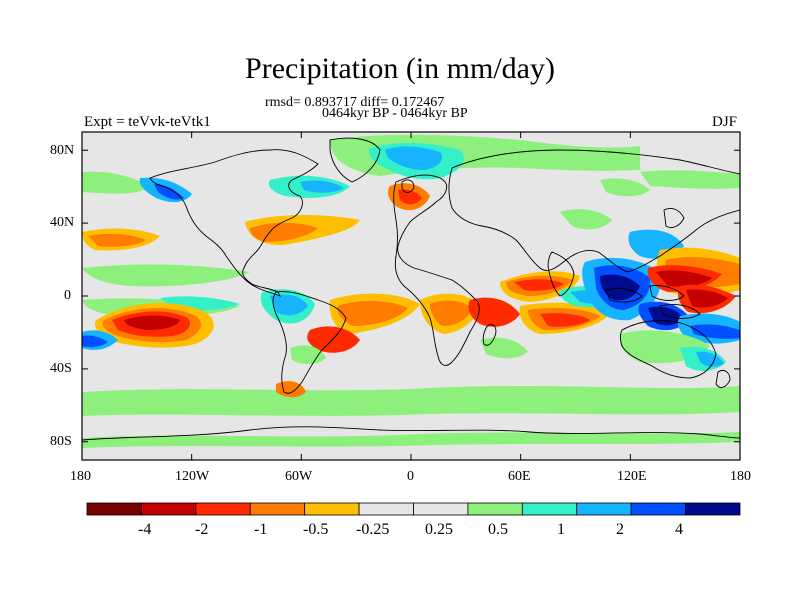 Image resolution: width=800 pixels, height=600 pixels. What do you see at coordinates (192, 476) in the screenshot?
I see `lon-label-120w: 120W` at bounding box center [192, 476].